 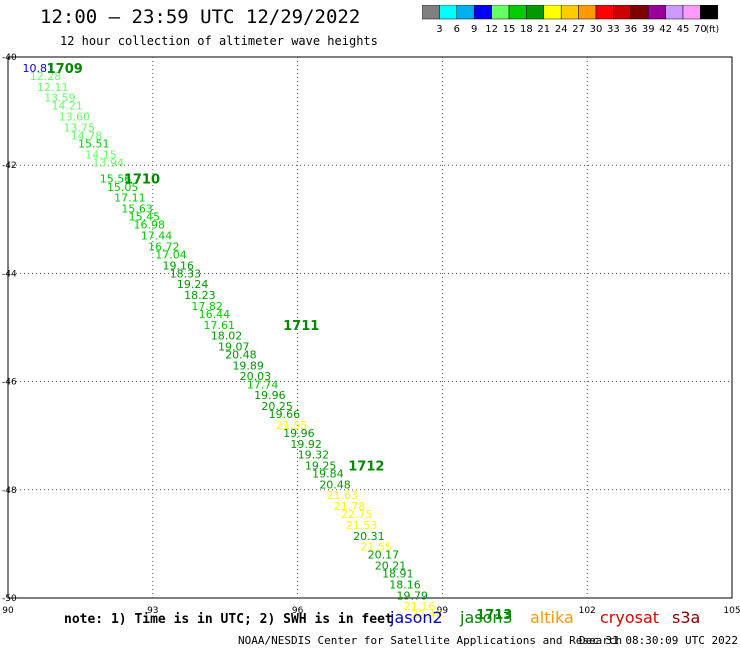 What do you see at coordinates (171, 254) in the screenshot?
I see `wave-height-point: 17.04` at bounding box center [171, 254].